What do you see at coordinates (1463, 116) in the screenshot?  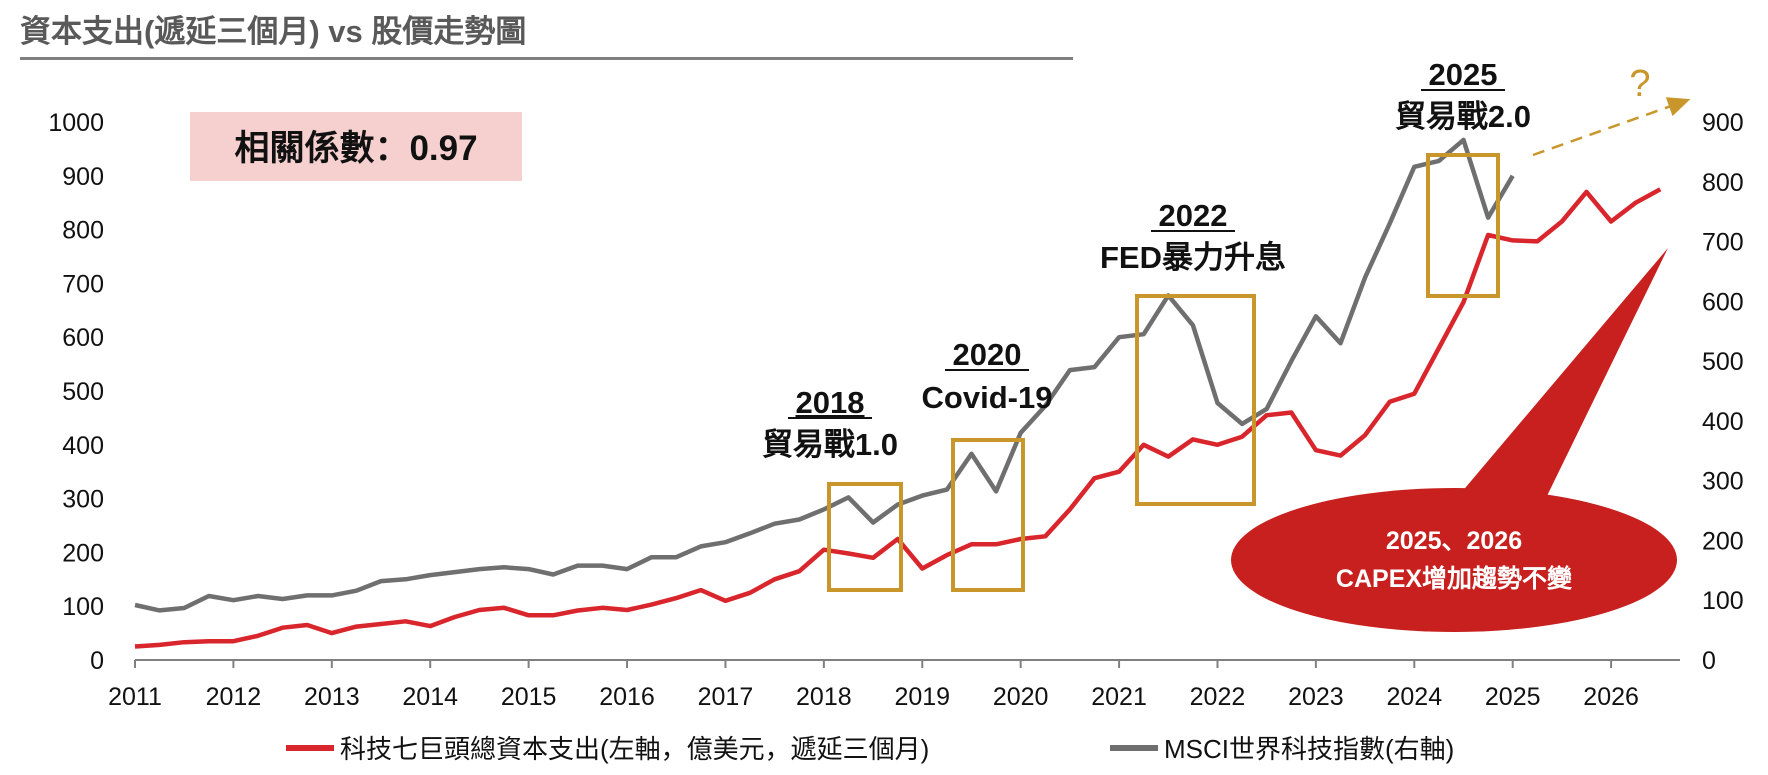 I see `event-label-2025: 貿易戰2.0` at bounding box center [1463, 116].